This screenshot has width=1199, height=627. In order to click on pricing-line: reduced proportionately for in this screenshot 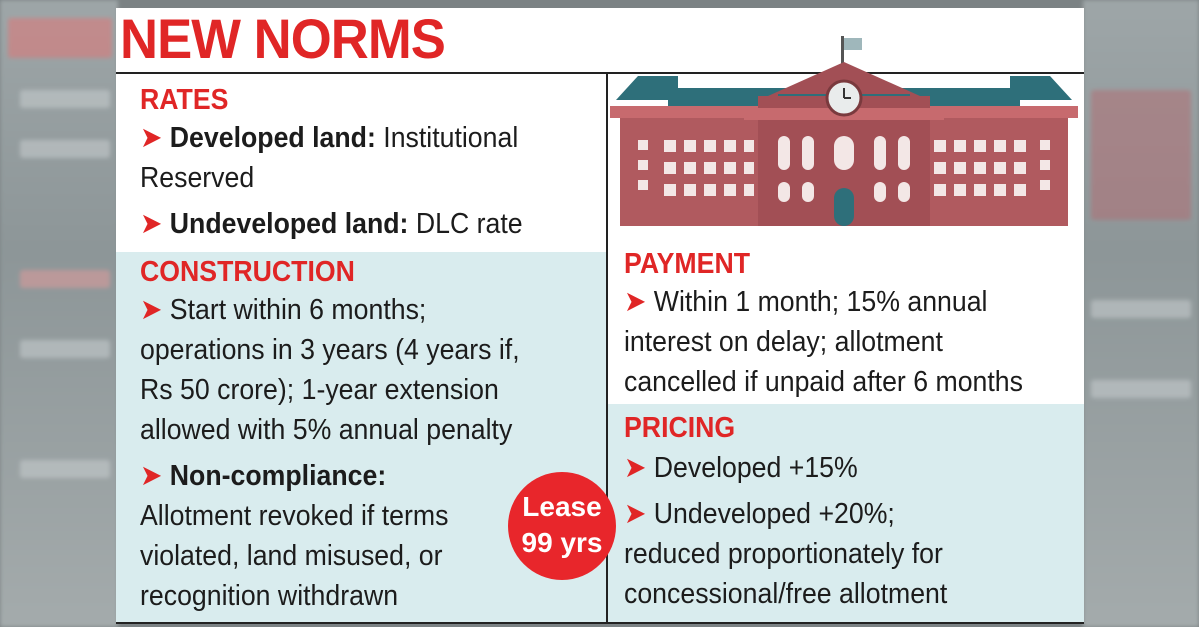, I will do `click(783, 554)`.